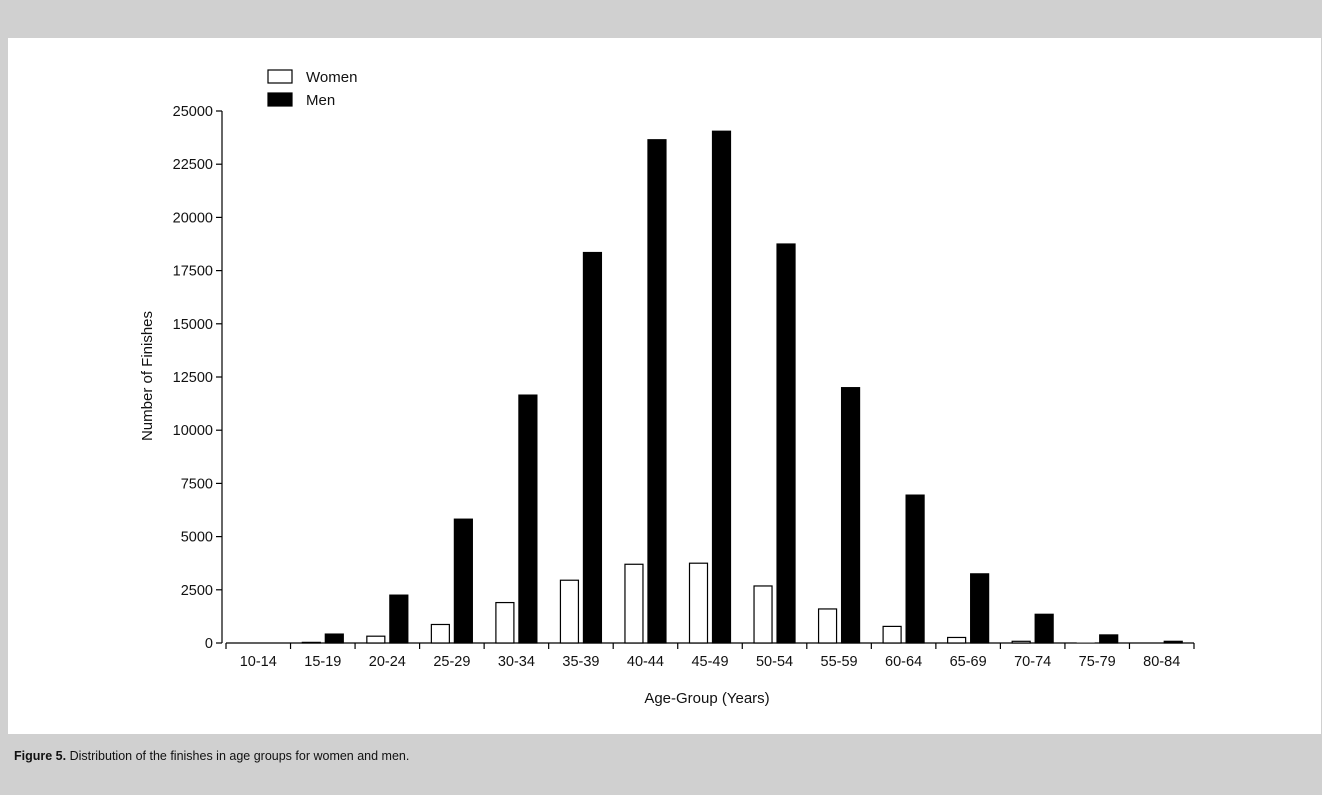  What do you see at coordinates (387, 662) in the screenshot?
I see `x-tick-label: 20-24` at bounding box center [387, 662].